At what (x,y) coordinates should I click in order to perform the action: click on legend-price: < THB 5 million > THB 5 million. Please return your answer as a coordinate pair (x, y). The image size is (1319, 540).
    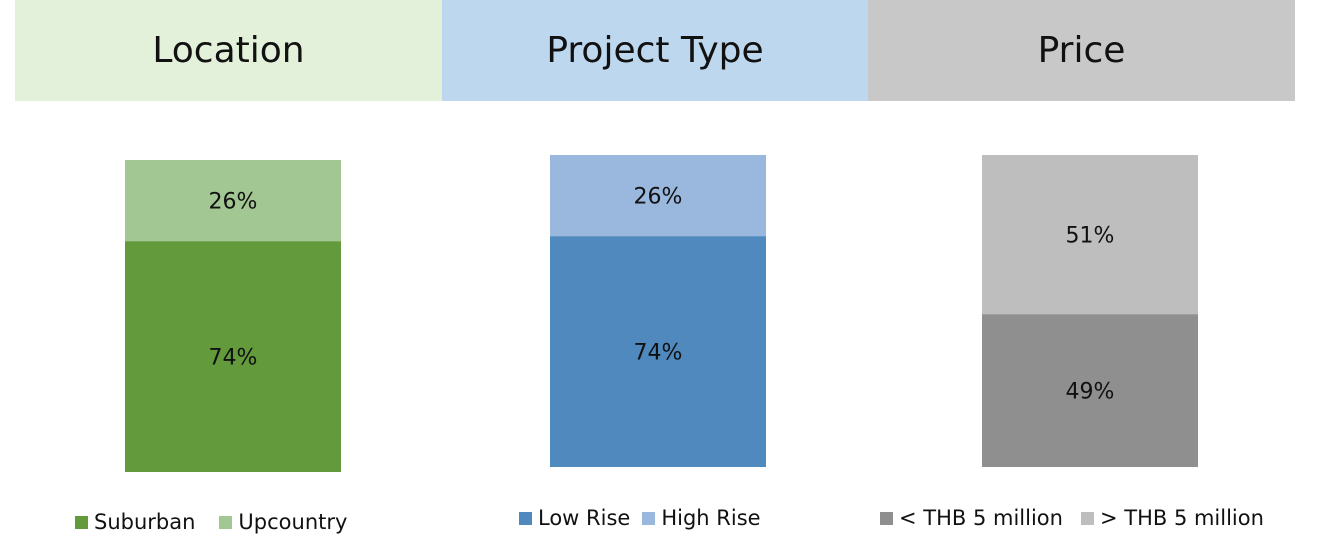
    Looking at the image, I should click on (1072, 518).